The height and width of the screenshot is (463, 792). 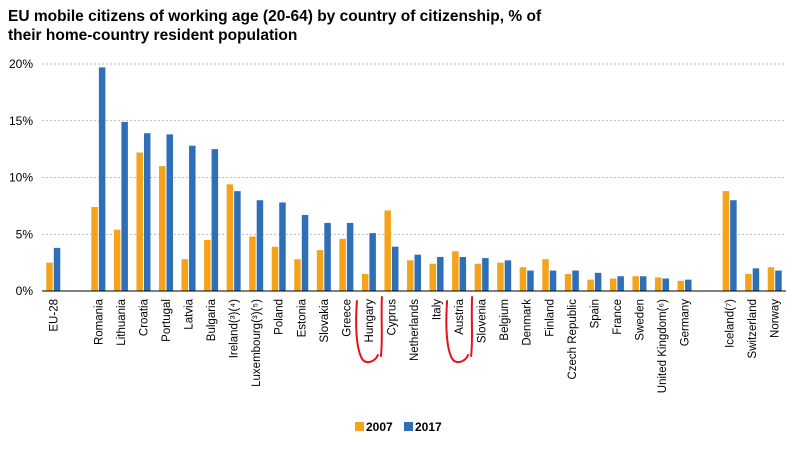 What do you see at coordinates (756, 279) in the screenshot?
I see `bar-2017-switzerland` at bounding box center [756, 279].